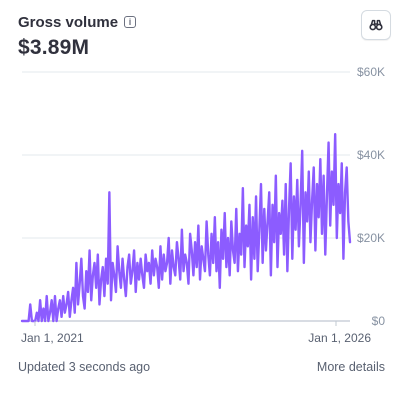 This screenshot has width=409, height=400. Describe the element at coordinates (371, 238) in the screenshot. I see `y-tick-label: $20K` at that location.